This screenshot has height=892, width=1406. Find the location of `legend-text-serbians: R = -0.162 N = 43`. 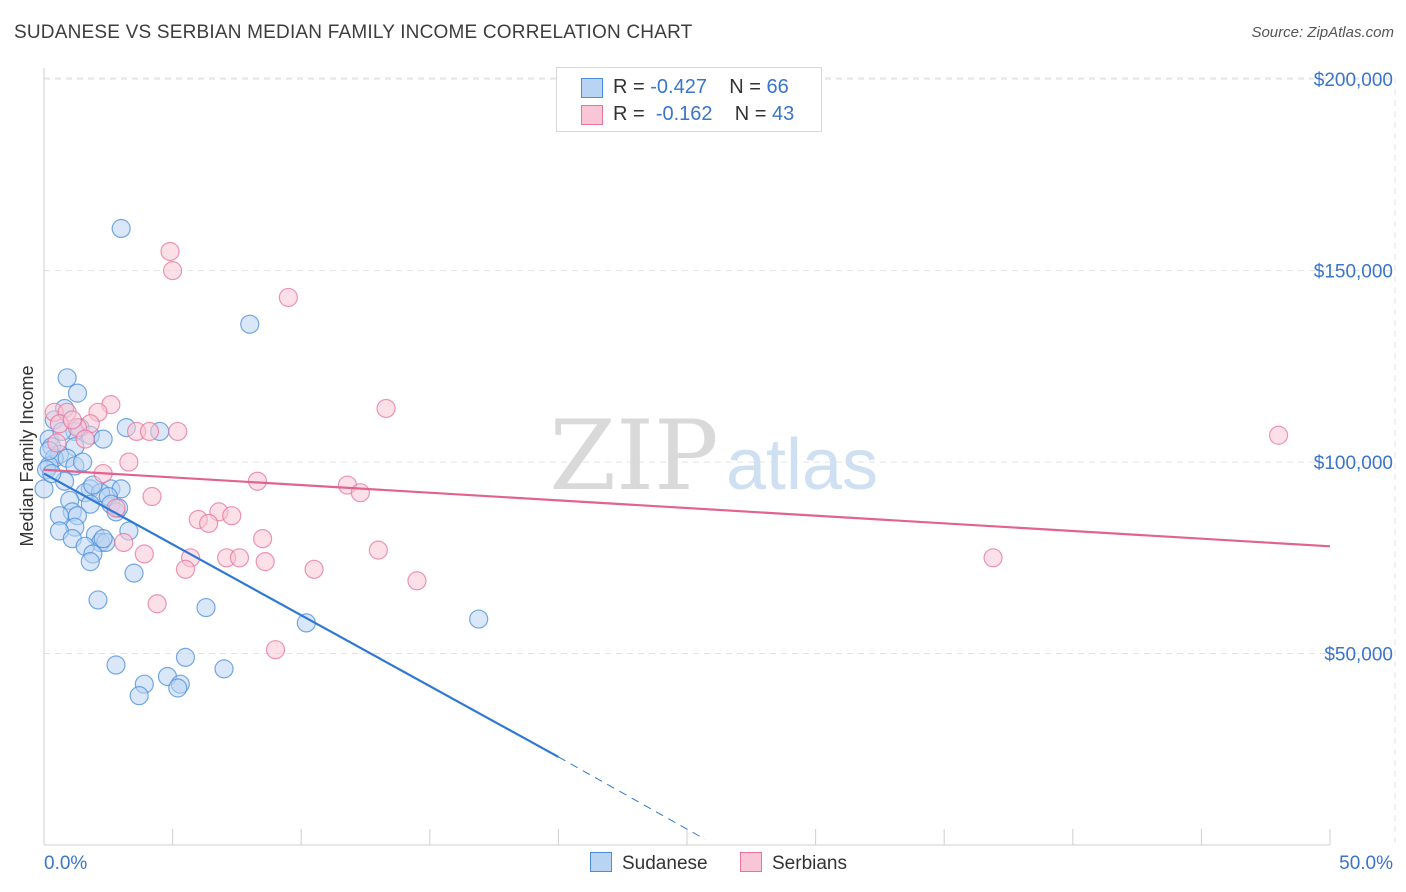

legend-text-serbians: R = -0.162 N = 43 is located at coordinates (703, 114).